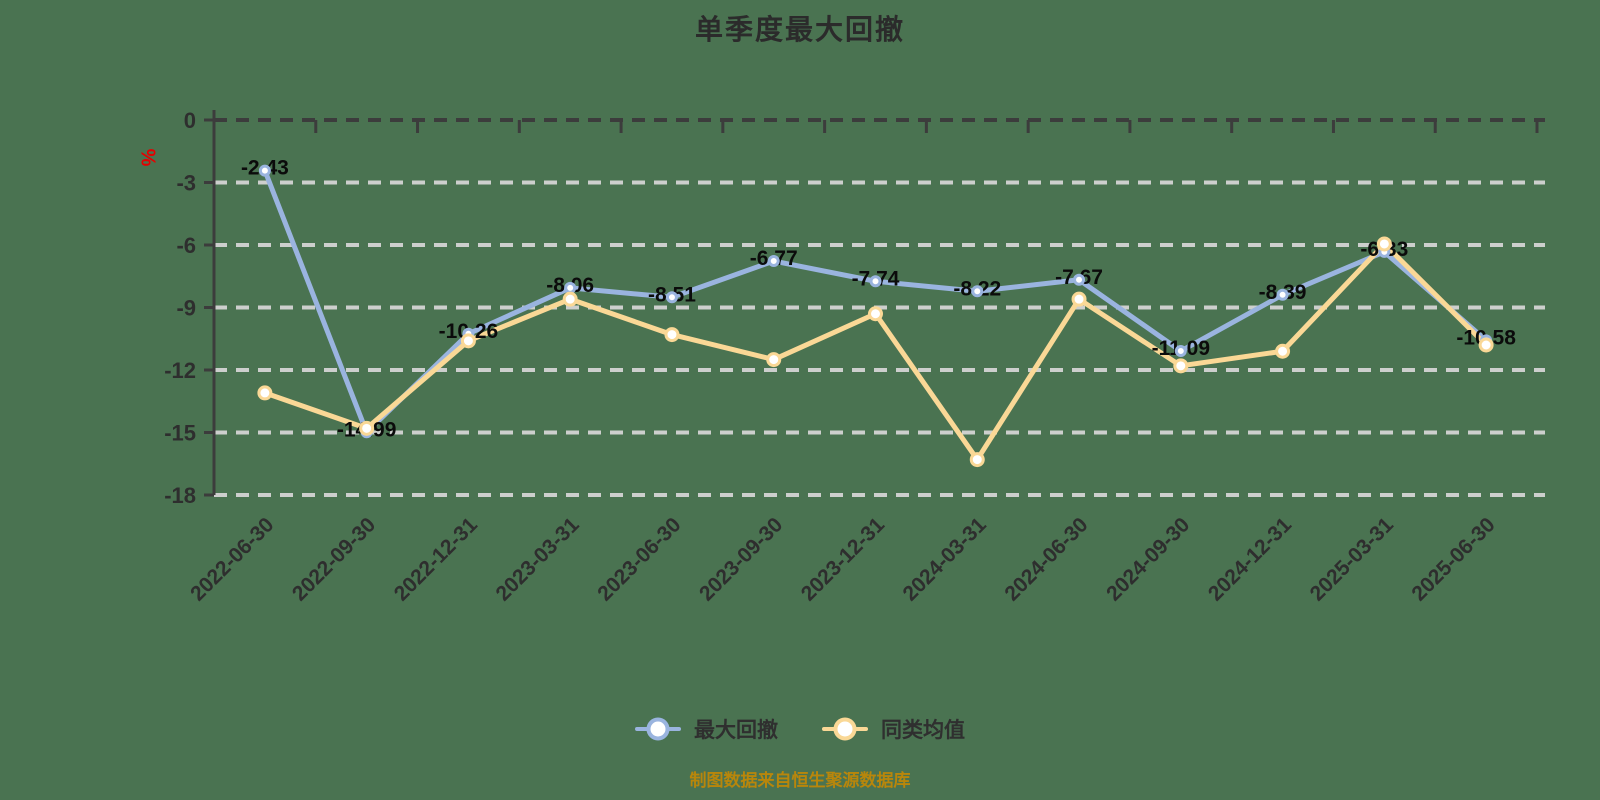 The image size is (1600, 800). I want to click on legend-item-category-average: 同类均值, so click(893, 729).